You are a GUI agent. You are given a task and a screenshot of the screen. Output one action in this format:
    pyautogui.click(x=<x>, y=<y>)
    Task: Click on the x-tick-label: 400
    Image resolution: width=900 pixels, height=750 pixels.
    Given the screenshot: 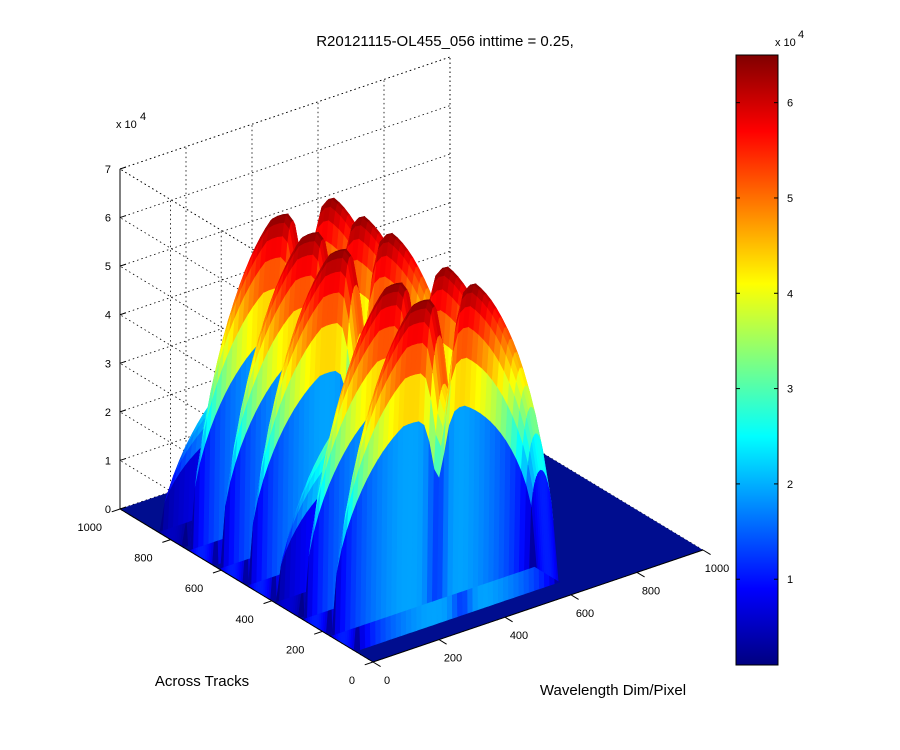 What is the action you would take?
    pyautogui.click(x=519, y=636)
    